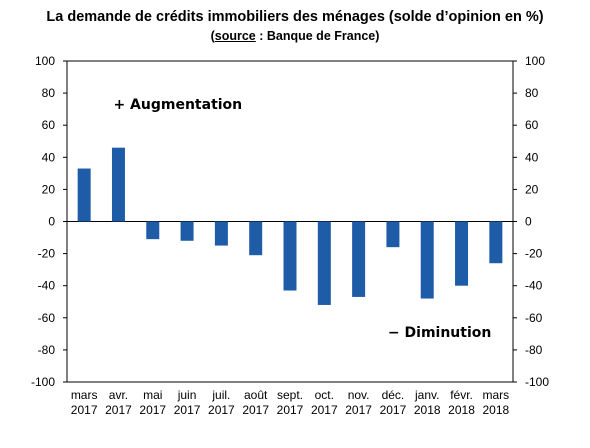  I want to click on x-tick-label-month: oct., so click(324, 395).